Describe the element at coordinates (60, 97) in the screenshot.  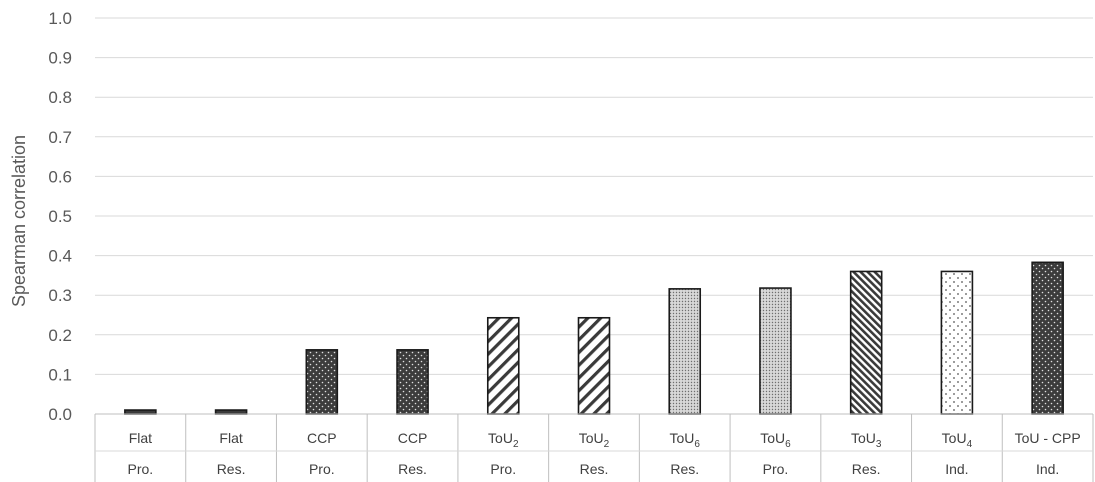
I see `y-tick-label: 0.8` at that location.